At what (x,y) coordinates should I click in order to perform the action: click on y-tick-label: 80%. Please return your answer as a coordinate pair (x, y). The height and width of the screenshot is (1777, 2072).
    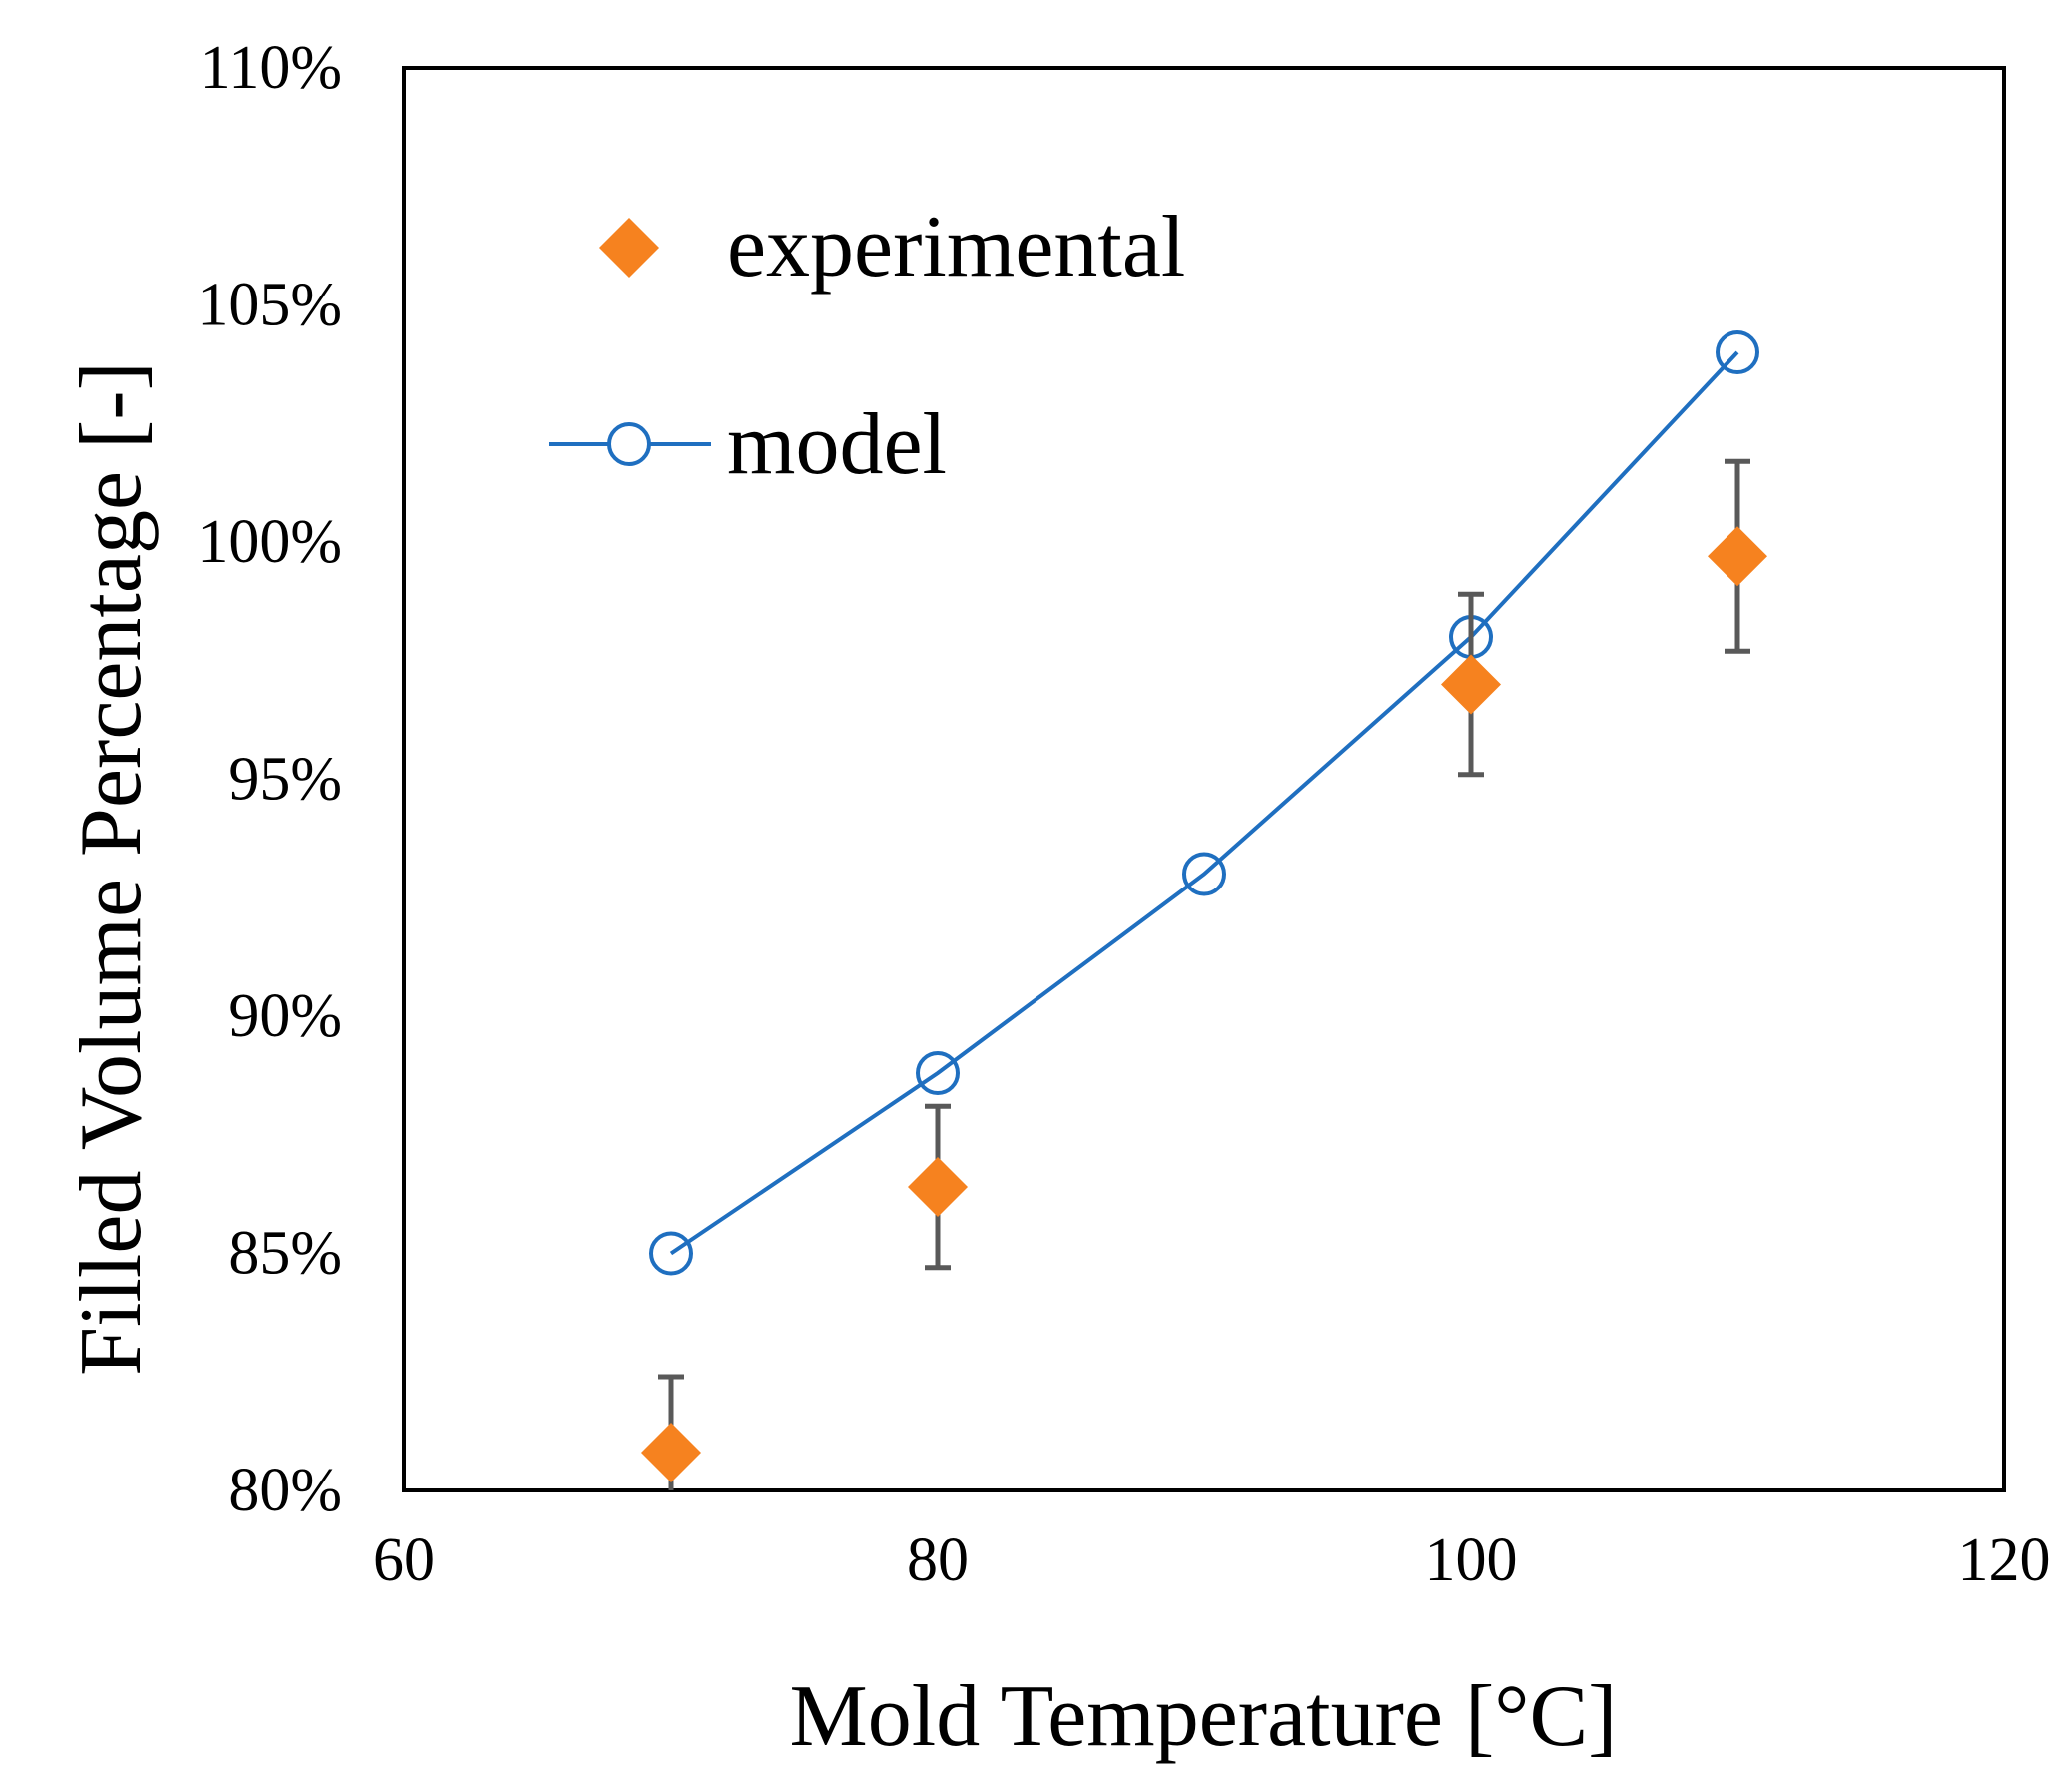
    Looking at the image, I should click on (285, 1490).